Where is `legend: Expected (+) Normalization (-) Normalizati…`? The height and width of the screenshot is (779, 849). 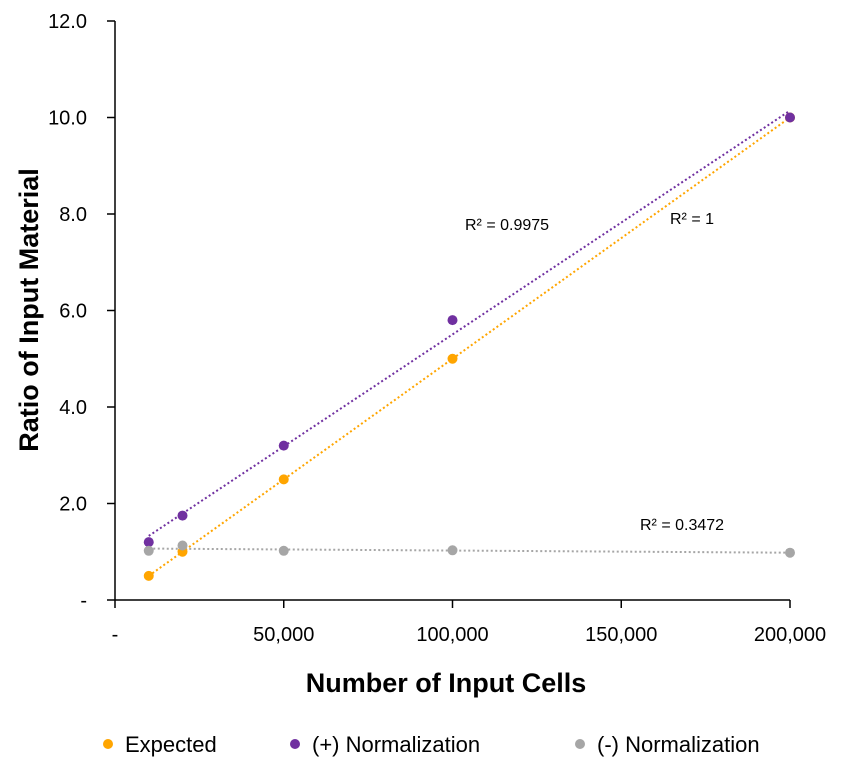 legend: Expected (+) Normalization (-) Normalizati… is located at coordinates (431, 744).